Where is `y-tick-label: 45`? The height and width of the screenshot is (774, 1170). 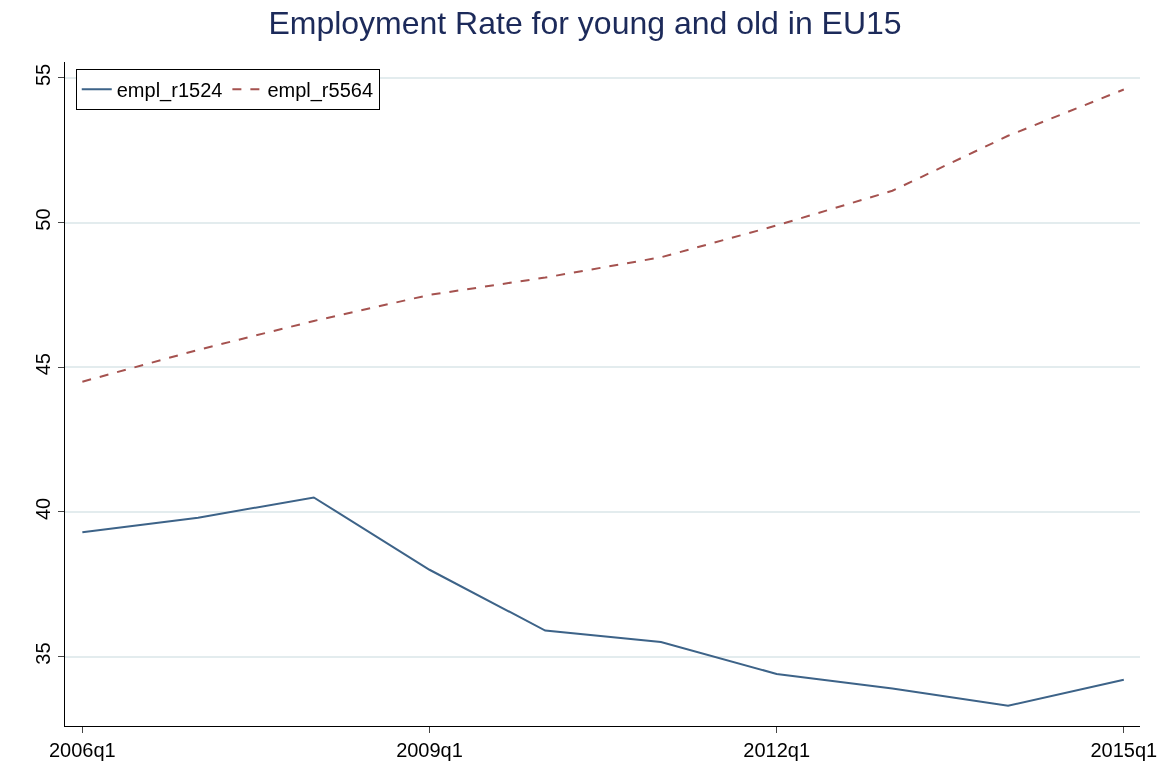 y-tick-label: 45 is located at coordinates (43, 364).